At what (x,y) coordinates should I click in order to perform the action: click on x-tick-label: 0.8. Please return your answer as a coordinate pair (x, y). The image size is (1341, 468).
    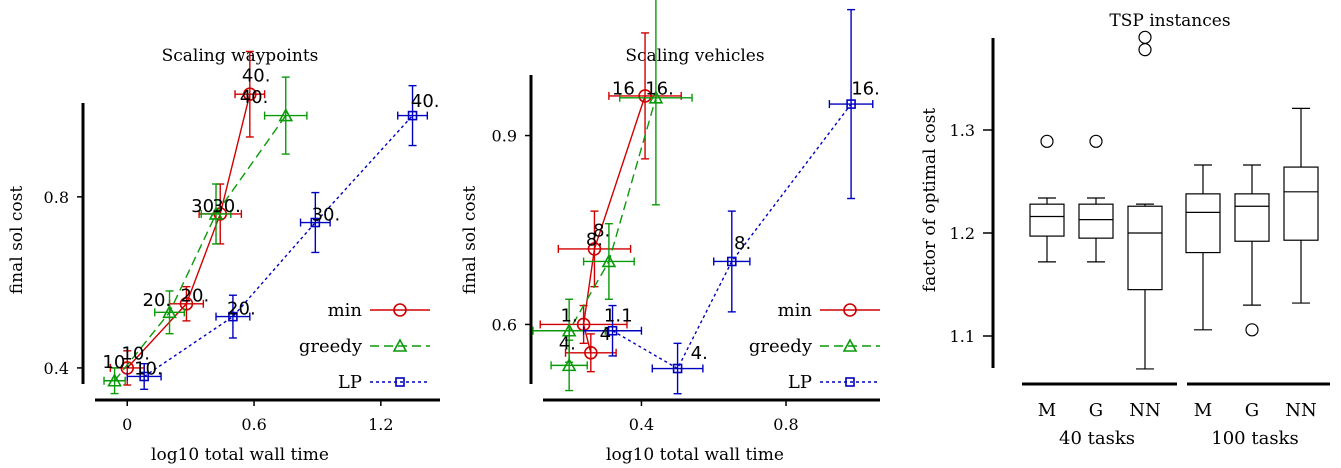
    Looking at the image, I should click on (785, 424).